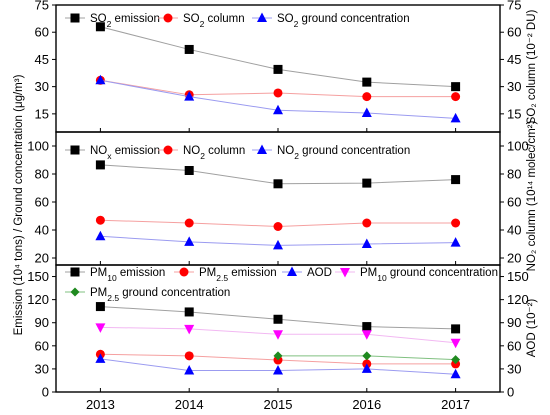  What do you see at coordinates (532, 328) in the screenshot?
I see `aod-axis-title: AOD (10⁻²)` at bounding box center [532, 328].